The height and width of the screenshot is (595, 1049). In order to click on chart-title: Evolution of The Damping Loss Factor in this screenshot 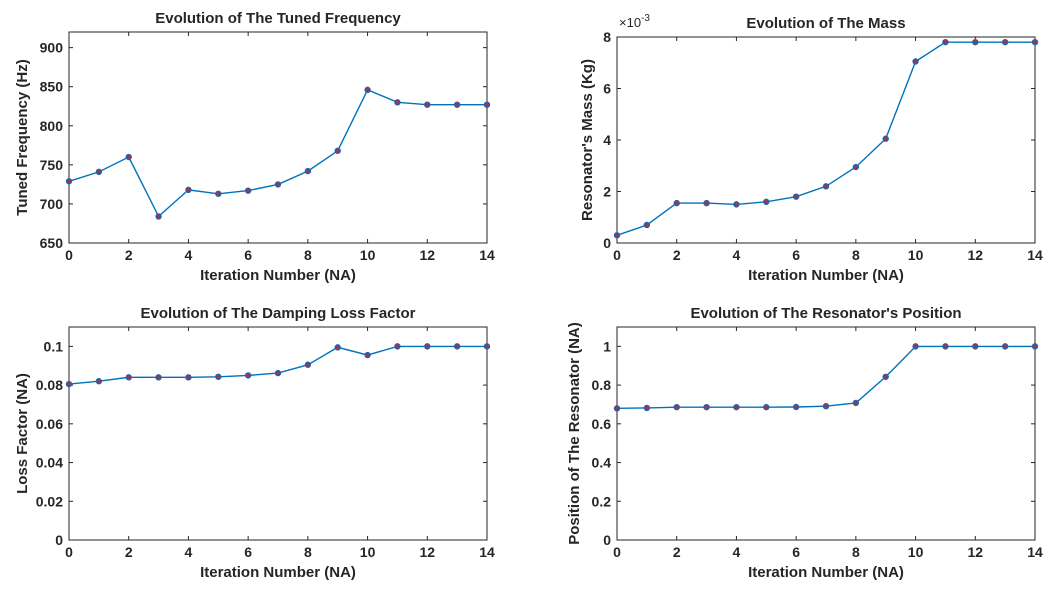, I will do `click(277, 313)`.